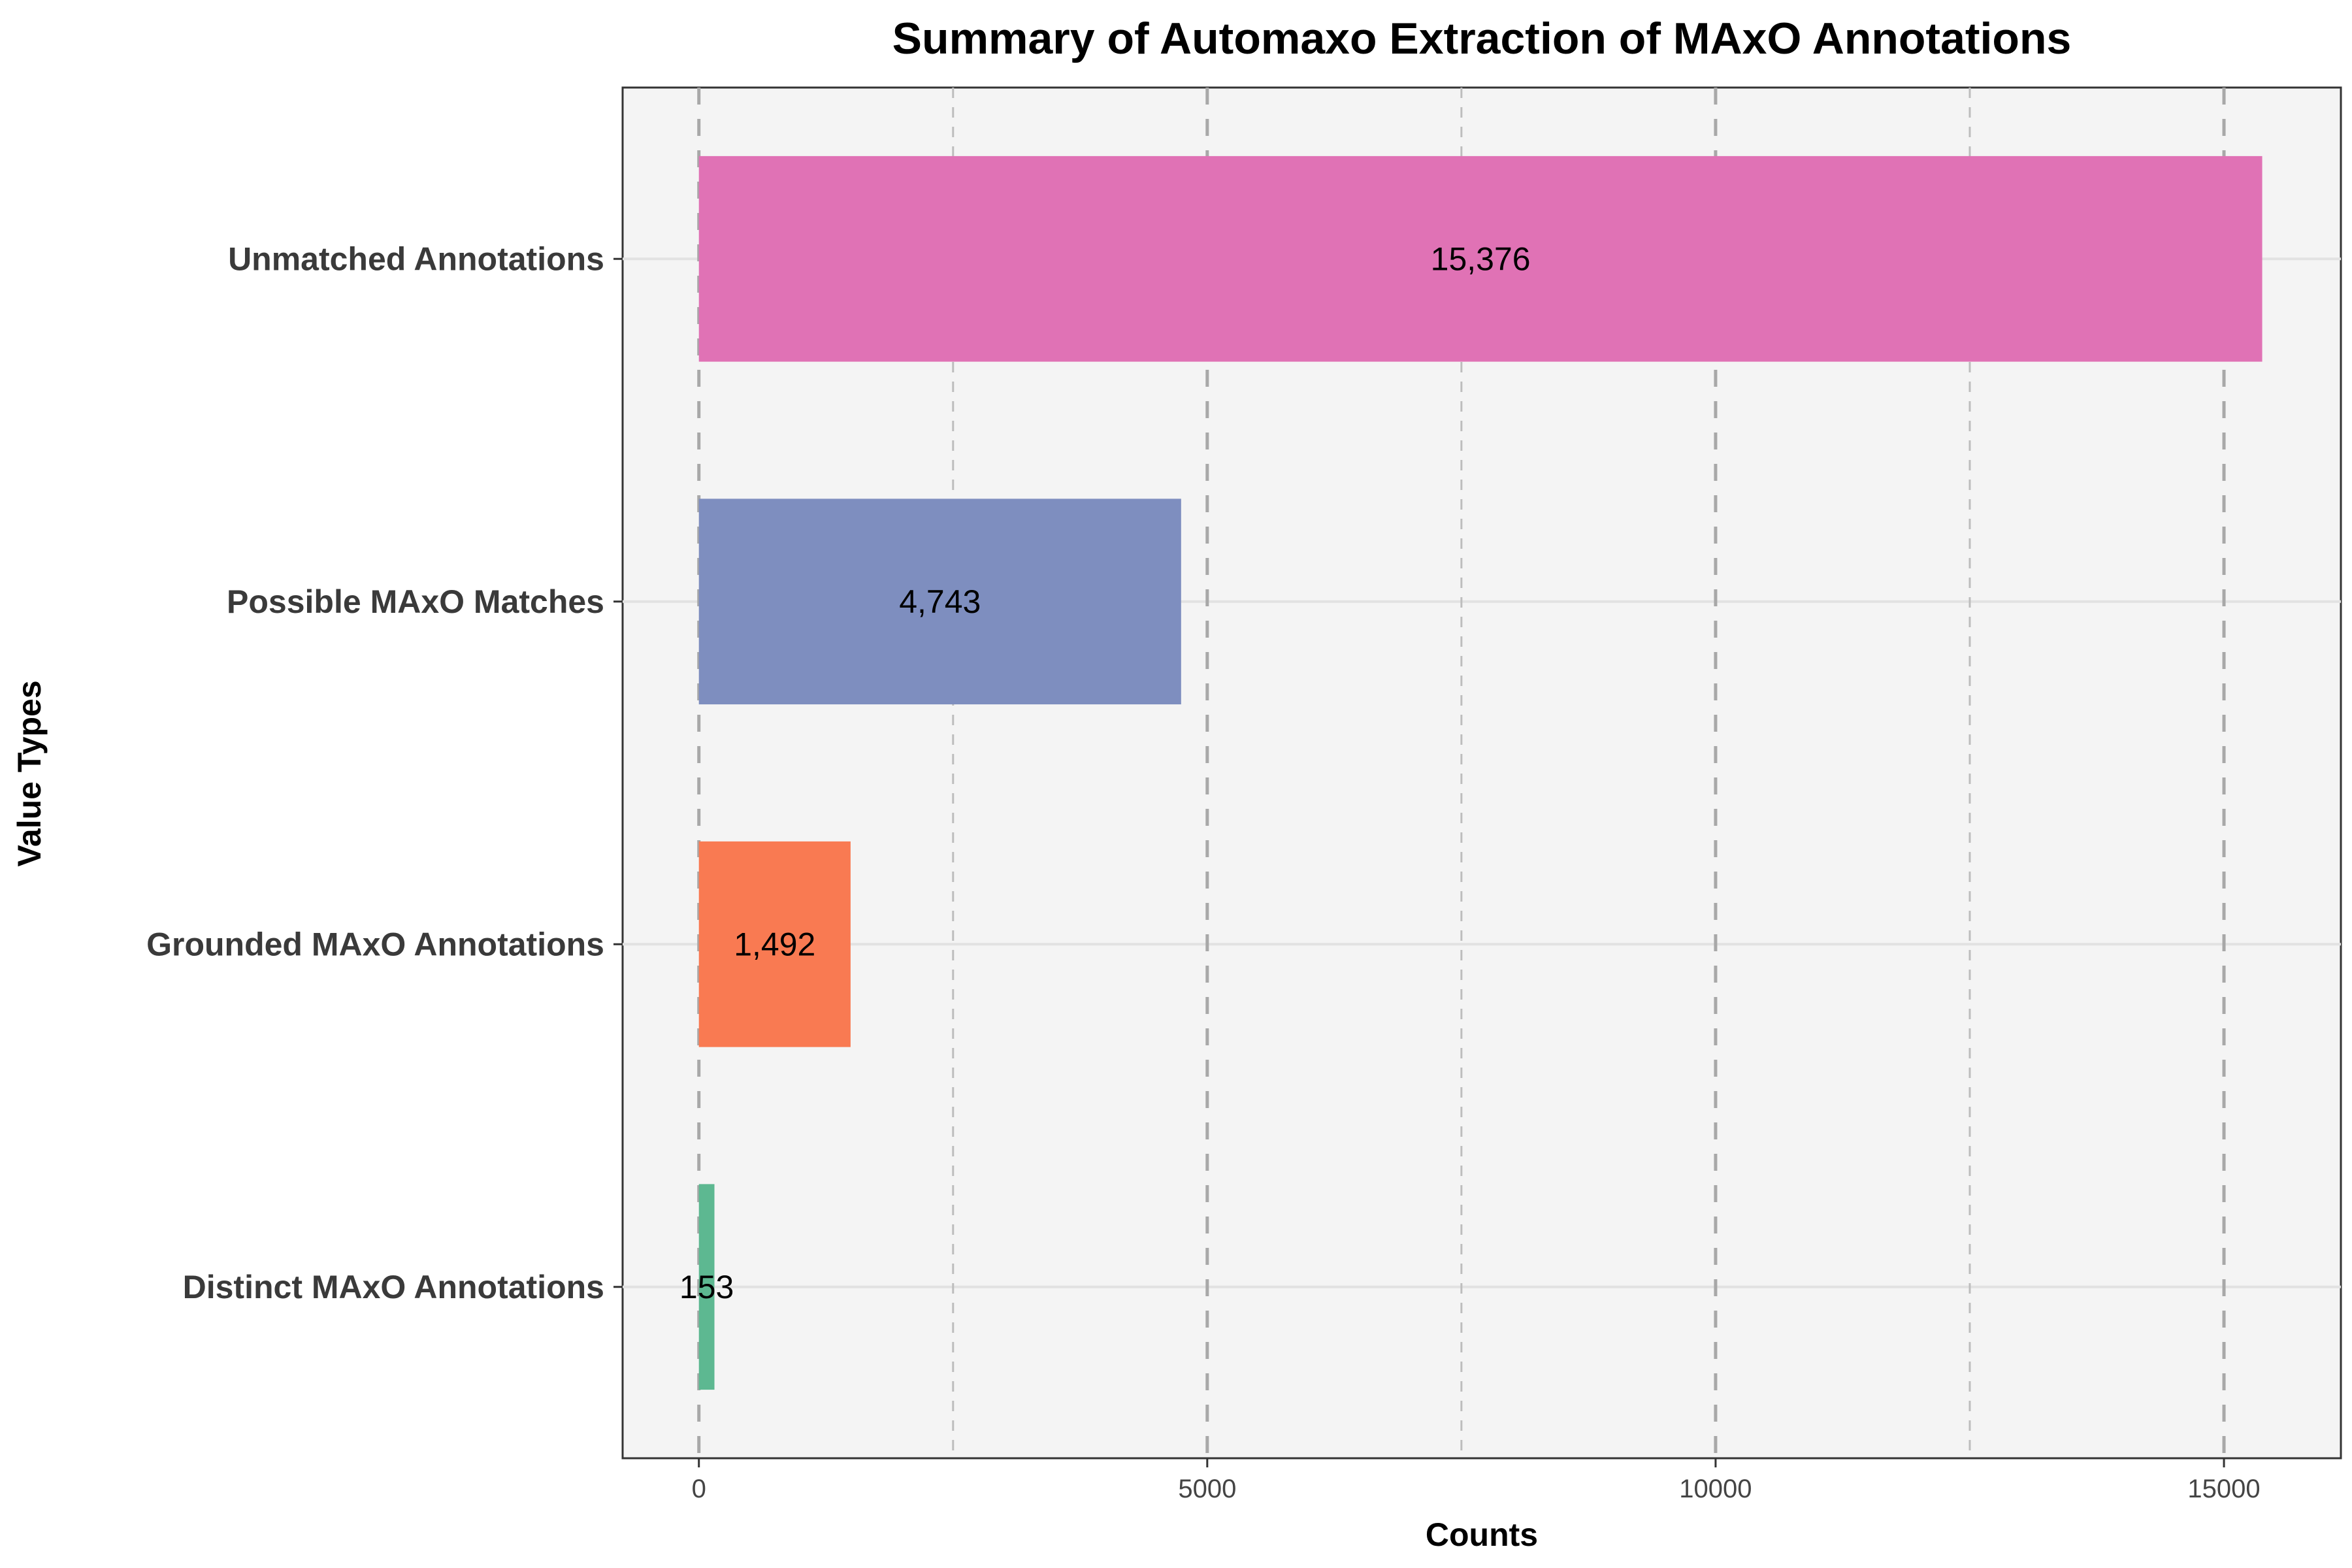 This screenshot has width=2352, height=1568. Describe the element at coordinates (29, 773) in the screenshot. I see `y-axis-title: Value Types` at that location.